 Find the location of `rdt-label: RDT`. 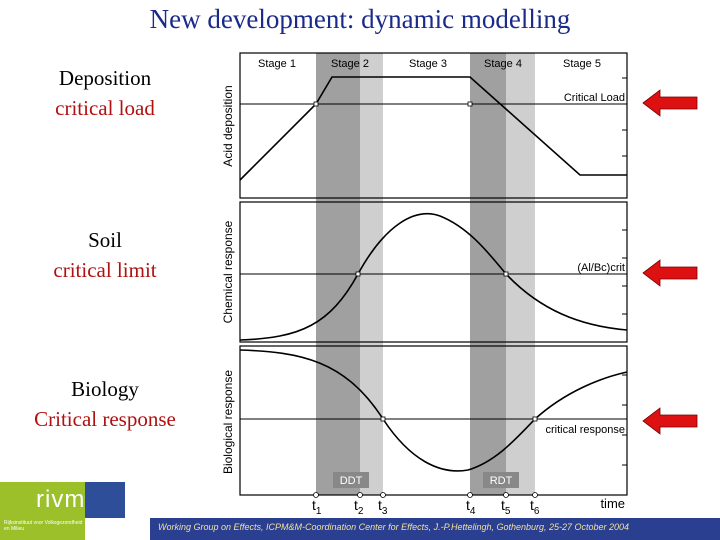

rdt-label: RDT is located at coordinates (501, 481).